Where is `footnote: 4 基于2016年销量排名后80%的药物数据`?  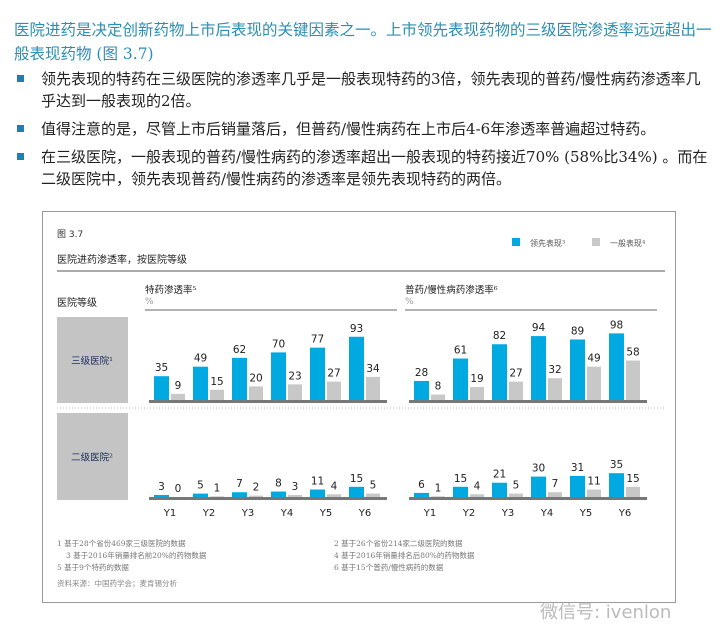 footnote: 4 基于2016年销量排名后80%的药物数据 is located at coordinates (404, 555).